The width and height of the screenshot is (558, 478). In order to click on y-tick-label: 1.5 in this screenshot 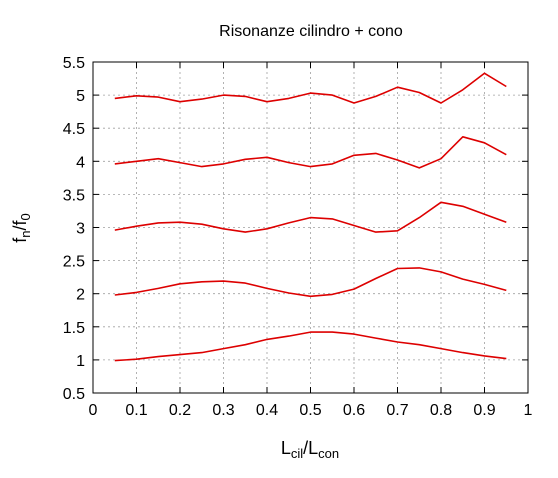, I will do `click(74, 328)`.